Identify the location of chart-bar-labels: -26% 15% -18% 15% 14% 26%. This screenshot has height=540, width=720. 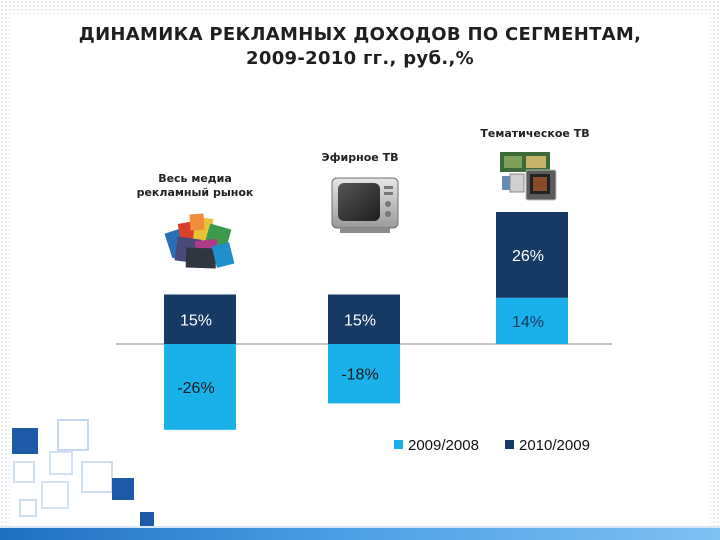
(360, 322).